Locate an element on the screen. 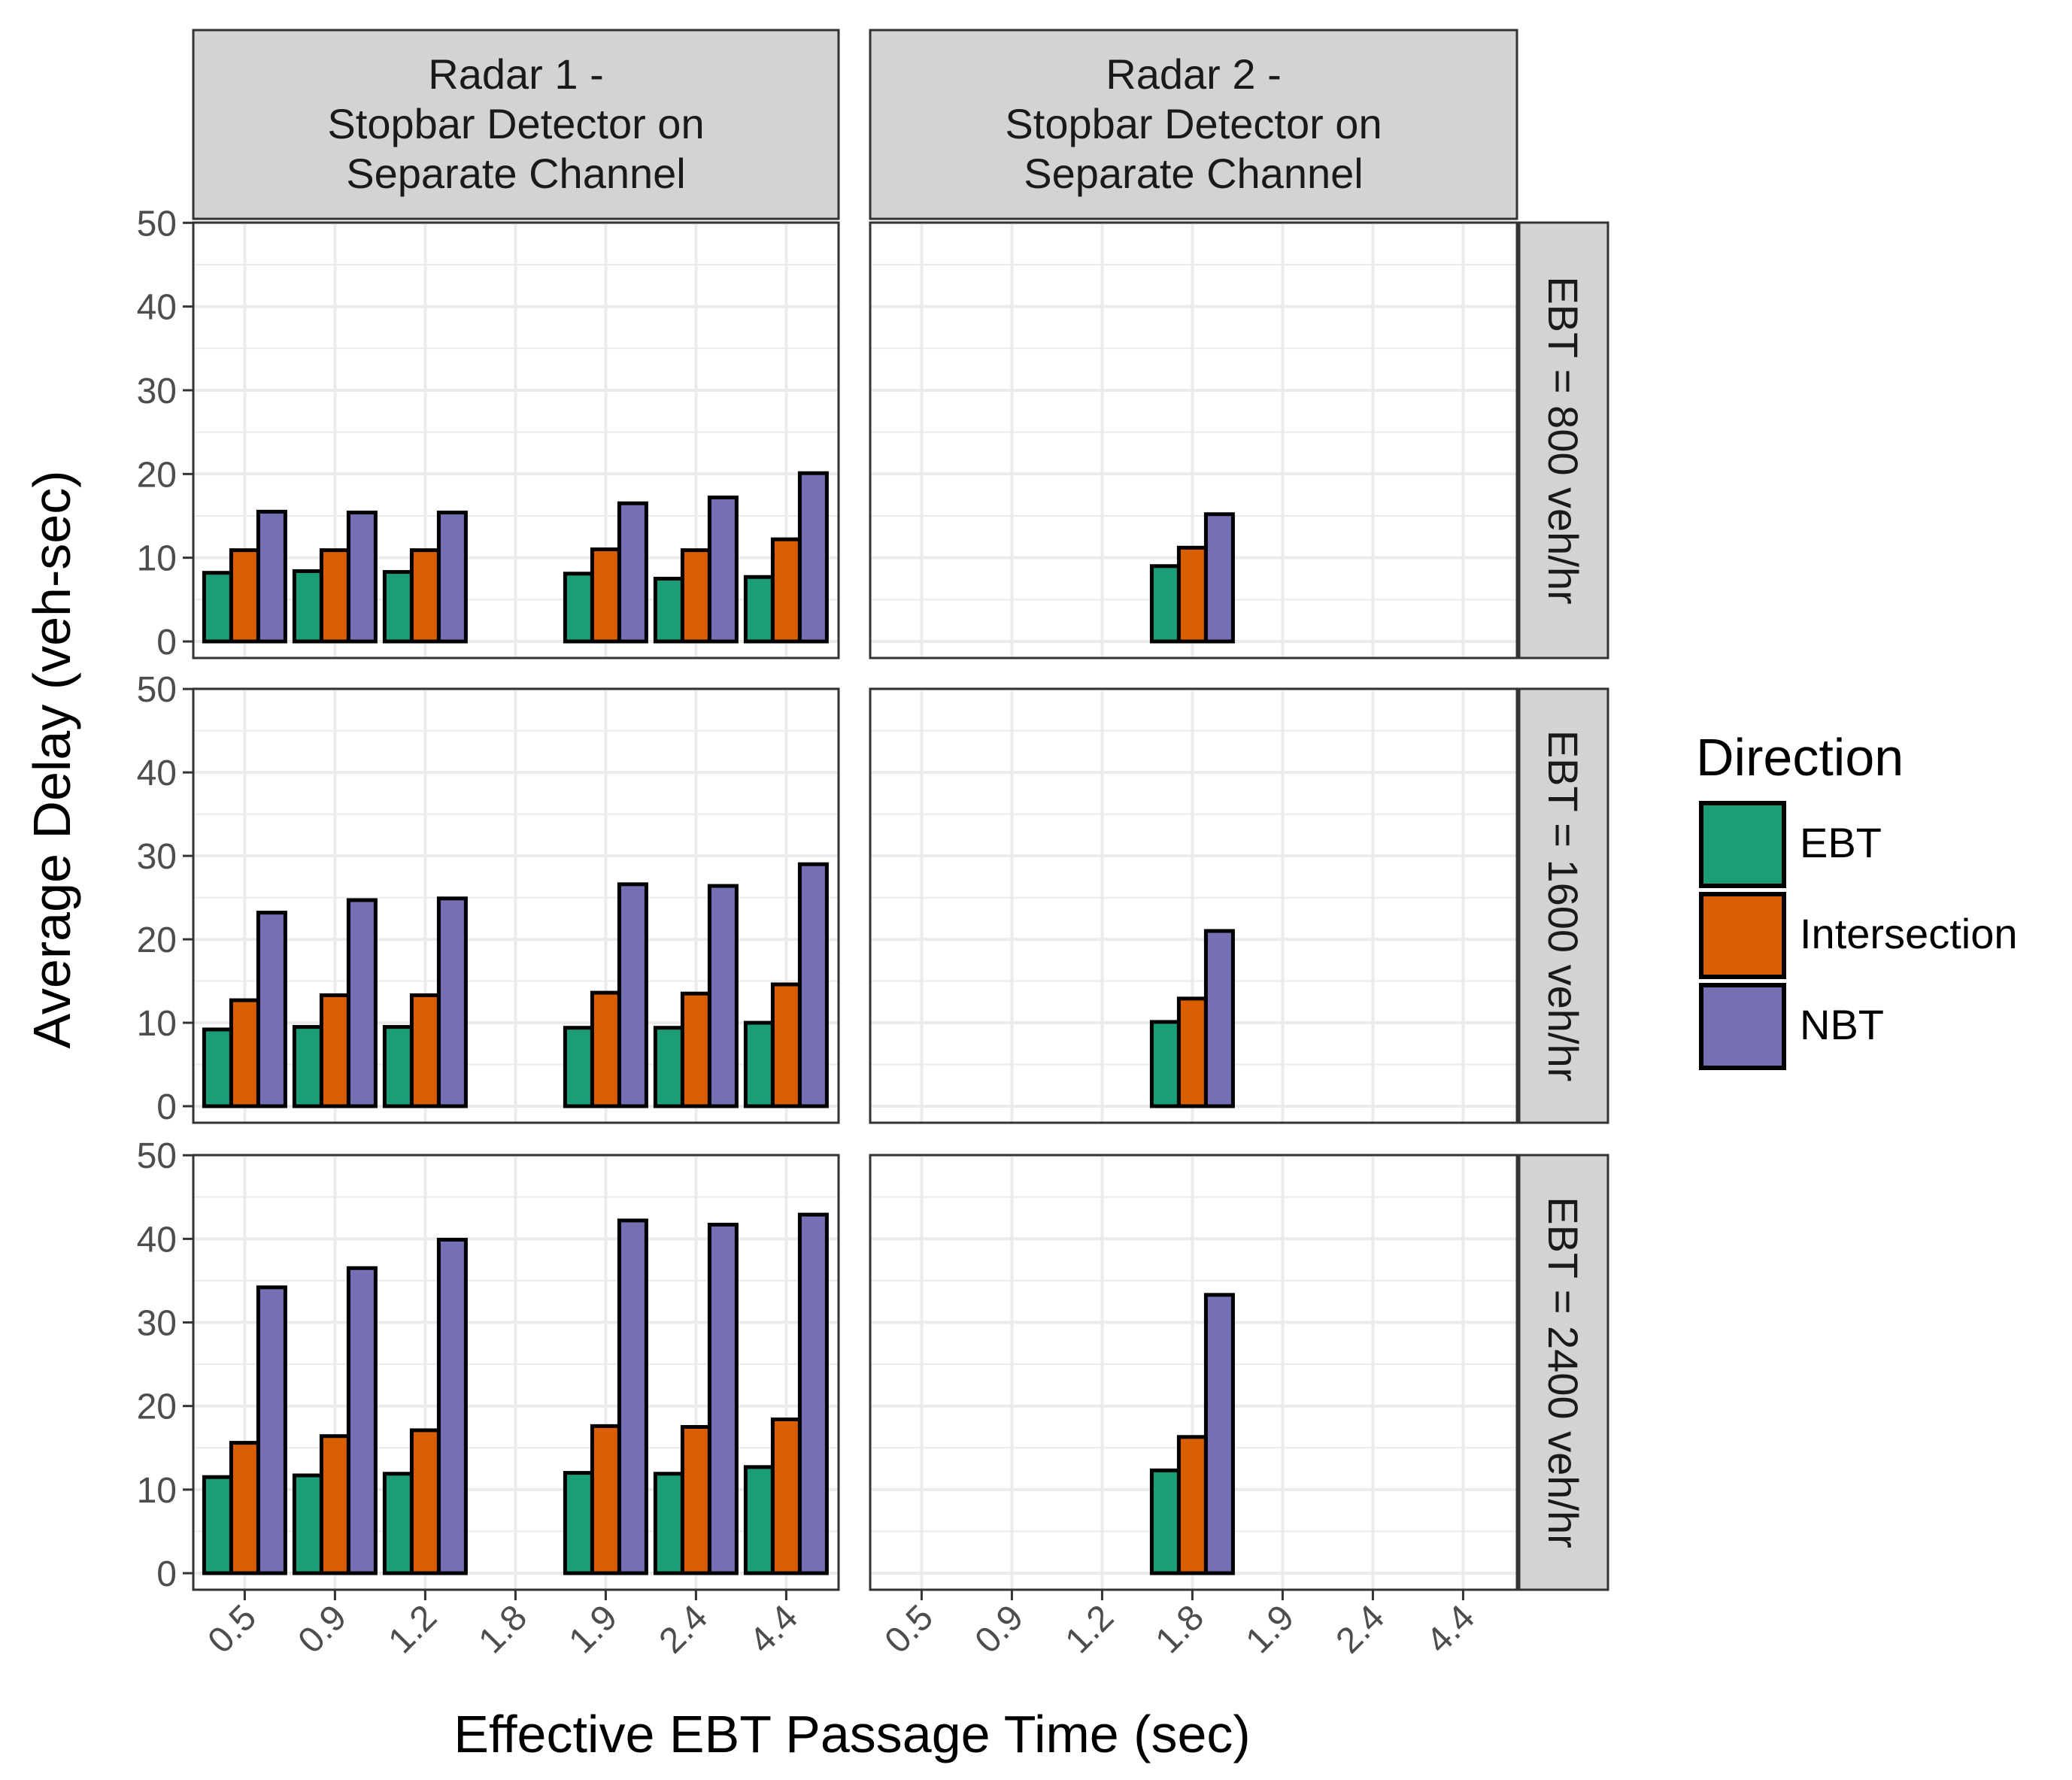 This screenshot has width=2072, height=1780. legend-title: Direction is located at coordinates (1800, 757).